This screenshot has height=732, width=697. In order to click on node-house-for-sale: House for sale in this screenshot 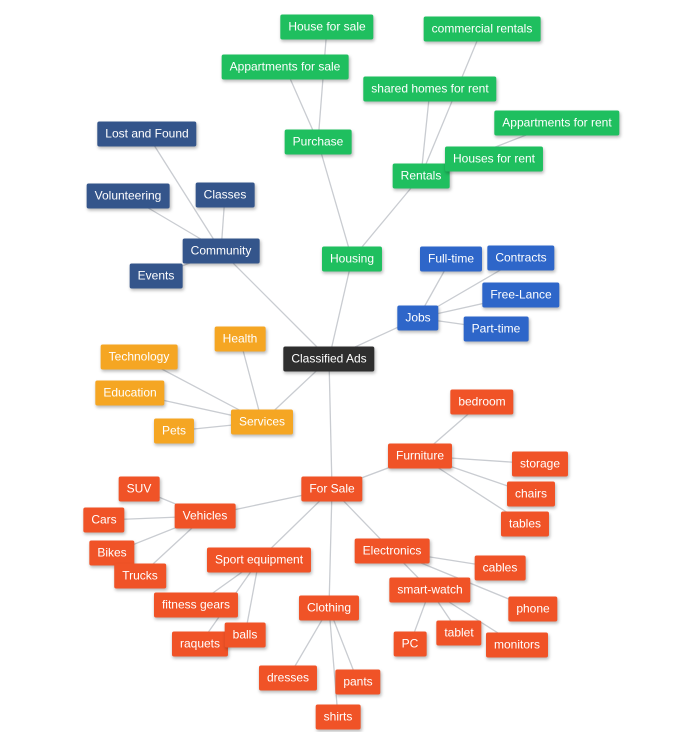, I will do `click(327, 27)`.